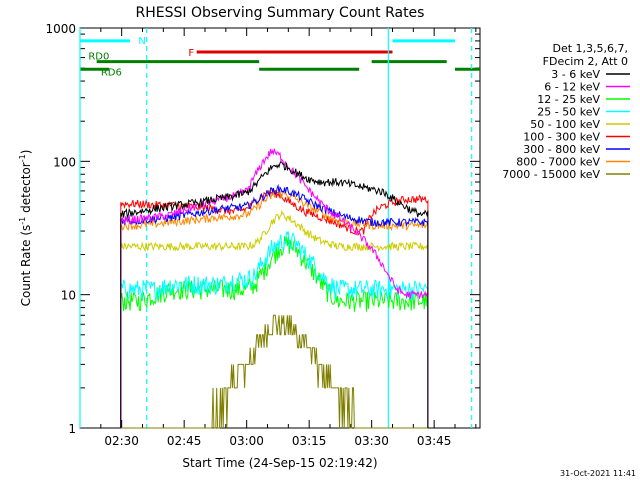  Describe the element at coordinates (585, 61) in the screenshot. I see `legend-header-decimation: FDecim 2, Att 0` at that location.